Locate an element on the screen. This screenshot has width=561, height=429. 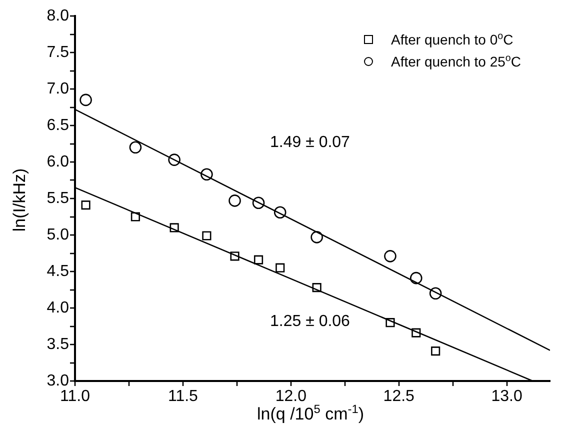
annotation: 1.49 ± 0.07 is located at coordinates (310, 143).